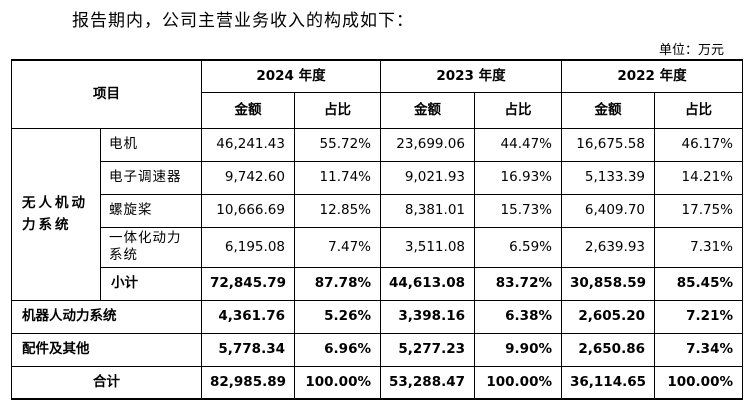  What do you see at coordinates (518, 144) in the screenshot?
I see `cell-value: 44.47%` at bounding box center [518, 144].